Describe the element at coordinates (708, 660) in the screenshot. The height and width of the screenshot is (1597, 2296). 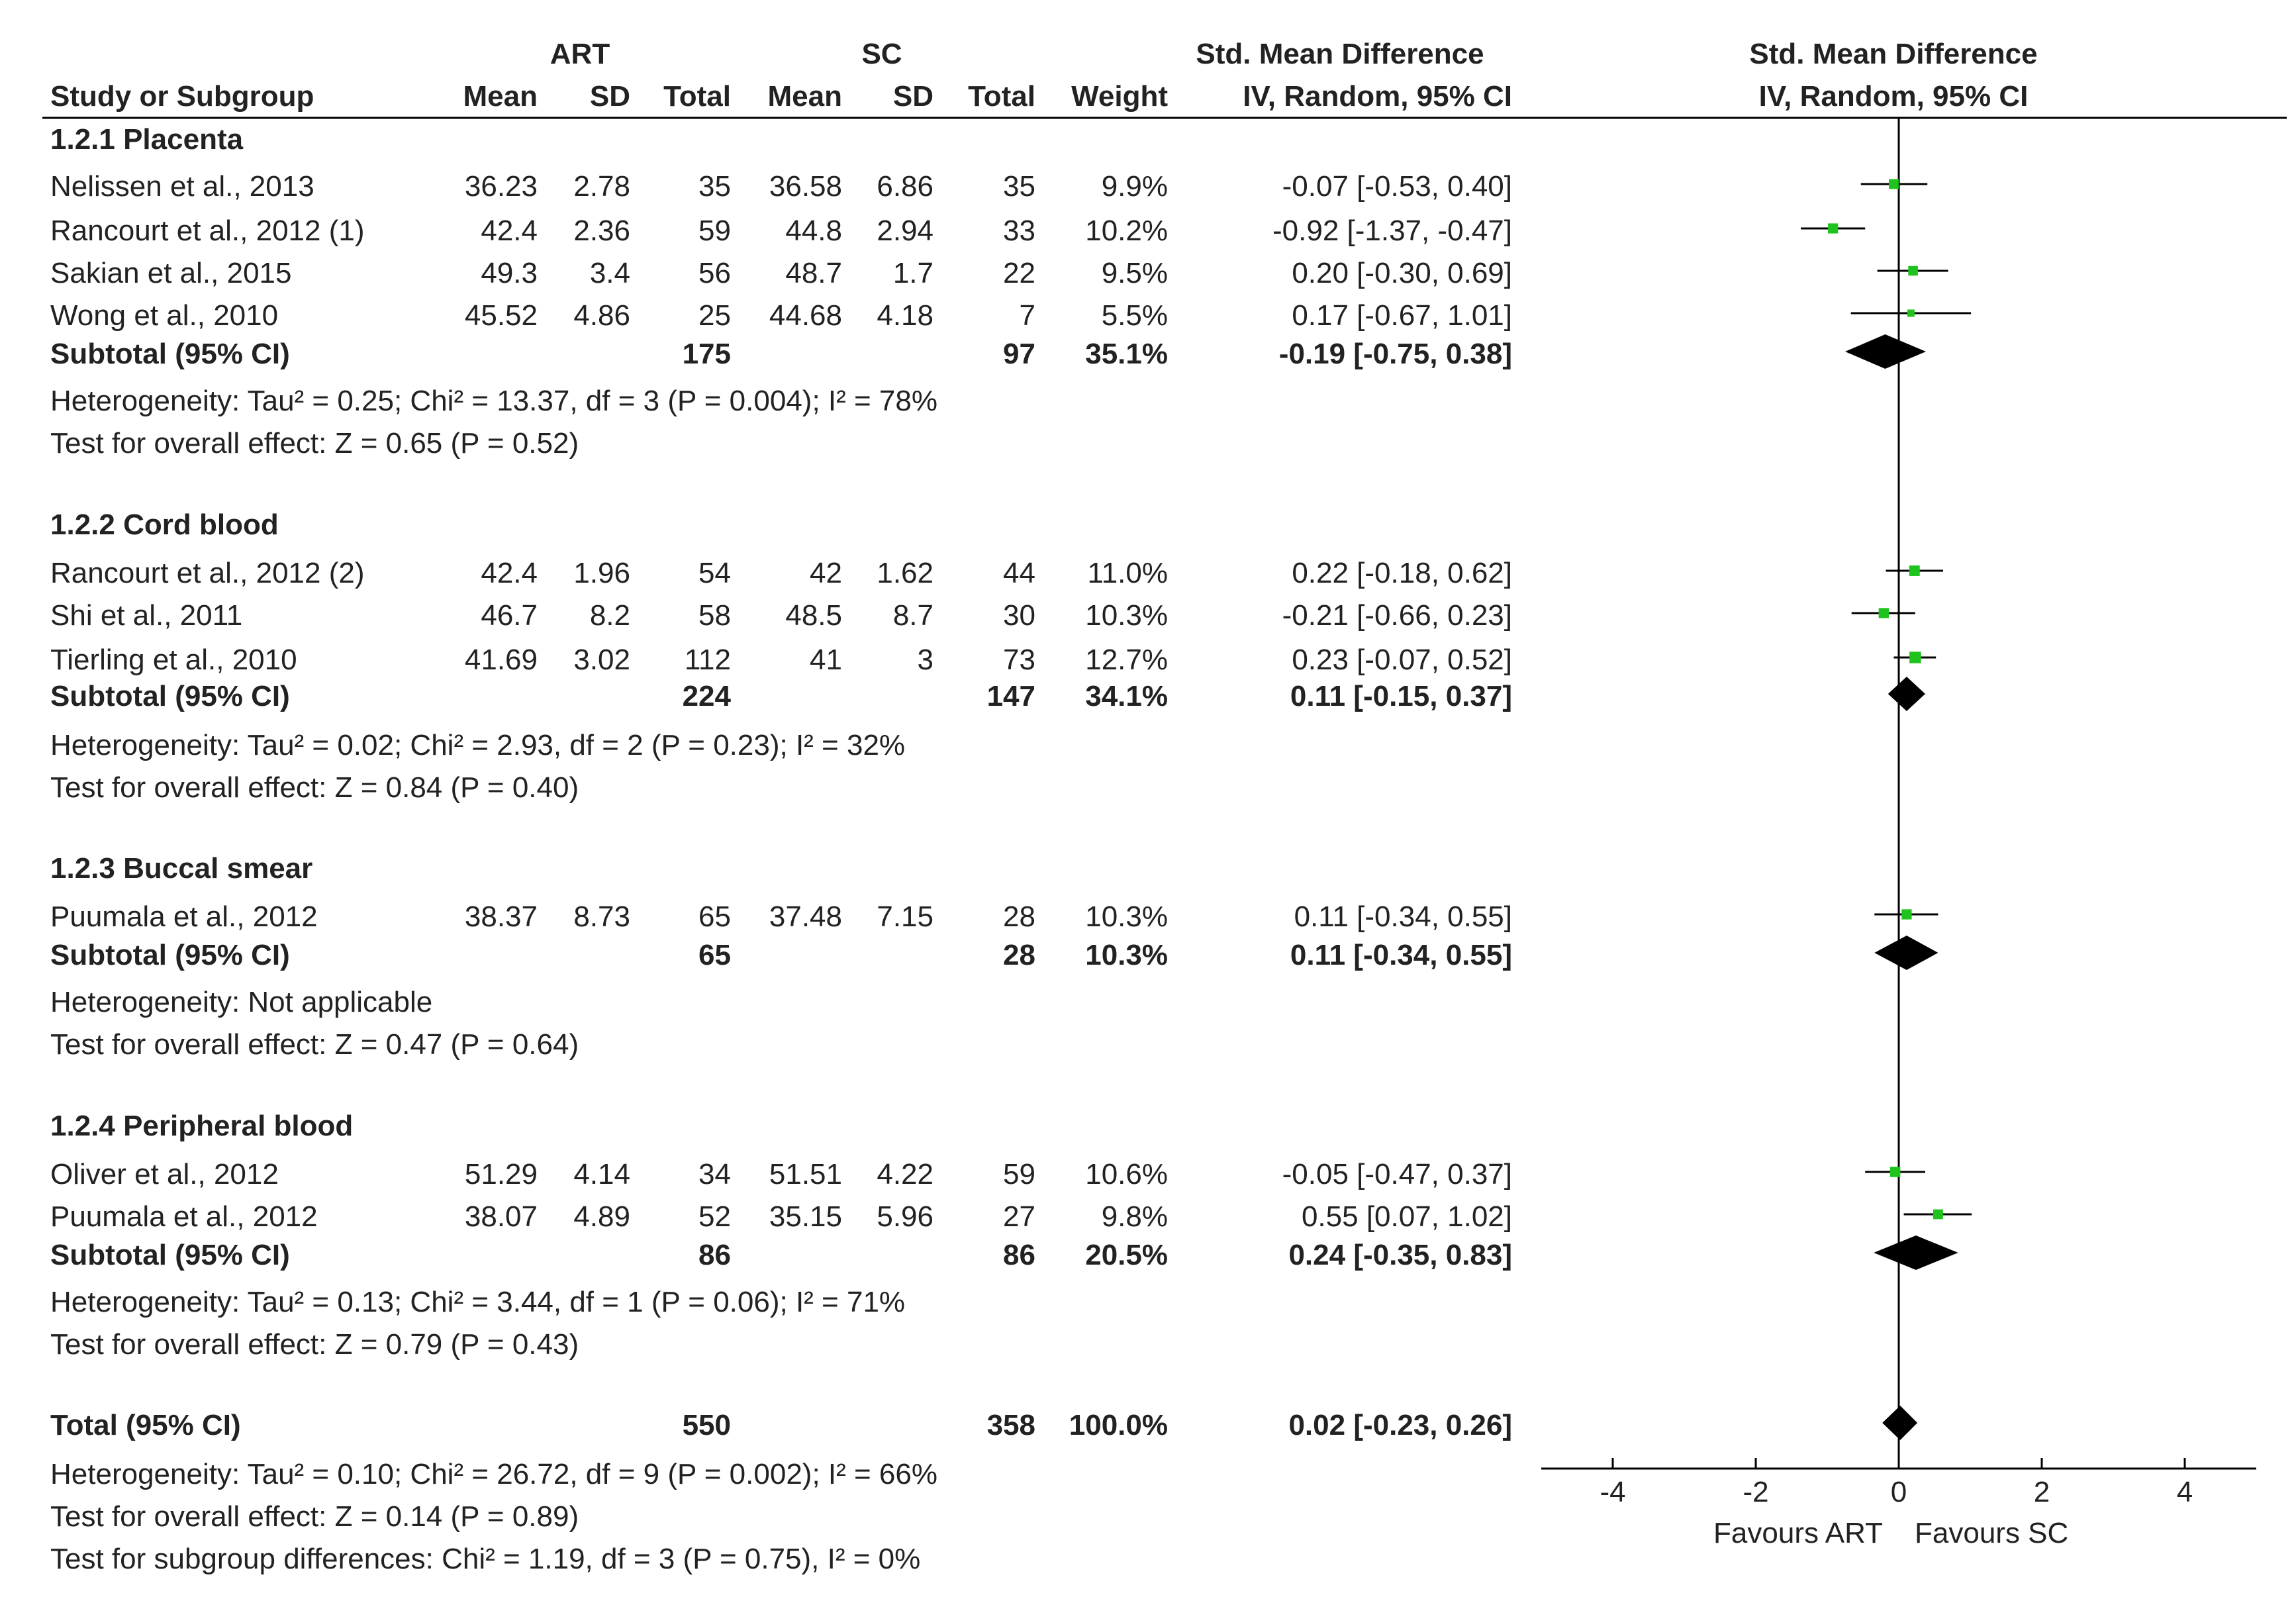
I see `art-total-value: 112` at that location.